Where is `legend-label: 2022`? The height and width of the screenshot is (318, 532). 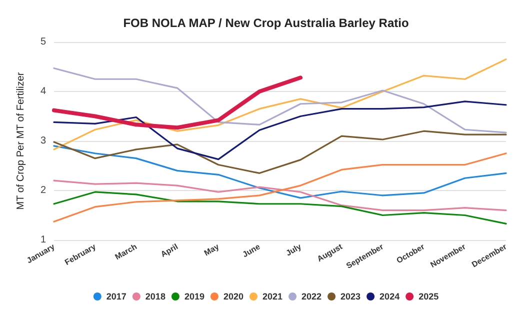
legend-label: 2022 is located at coordinates (312, 297).